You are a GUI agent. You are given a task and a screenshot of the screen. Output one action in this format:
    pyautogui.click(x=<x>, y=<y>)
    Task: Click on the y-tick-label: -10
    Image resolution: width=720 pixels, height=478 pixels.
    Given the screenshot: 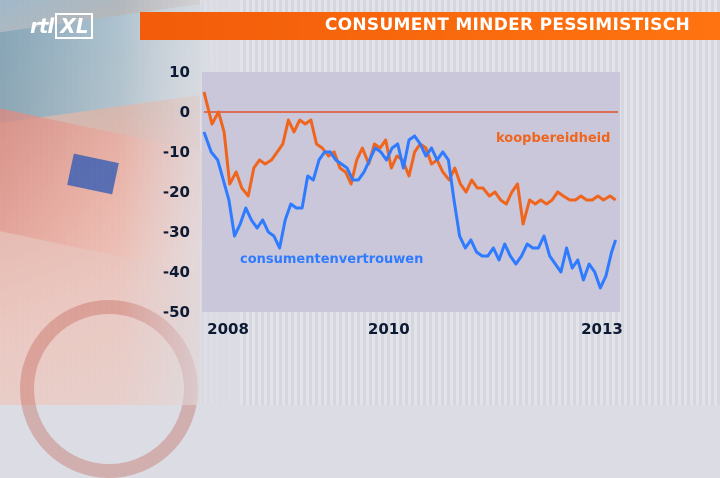 What is the action you would take?
    pyautogui.click(x=176, y=152)
    